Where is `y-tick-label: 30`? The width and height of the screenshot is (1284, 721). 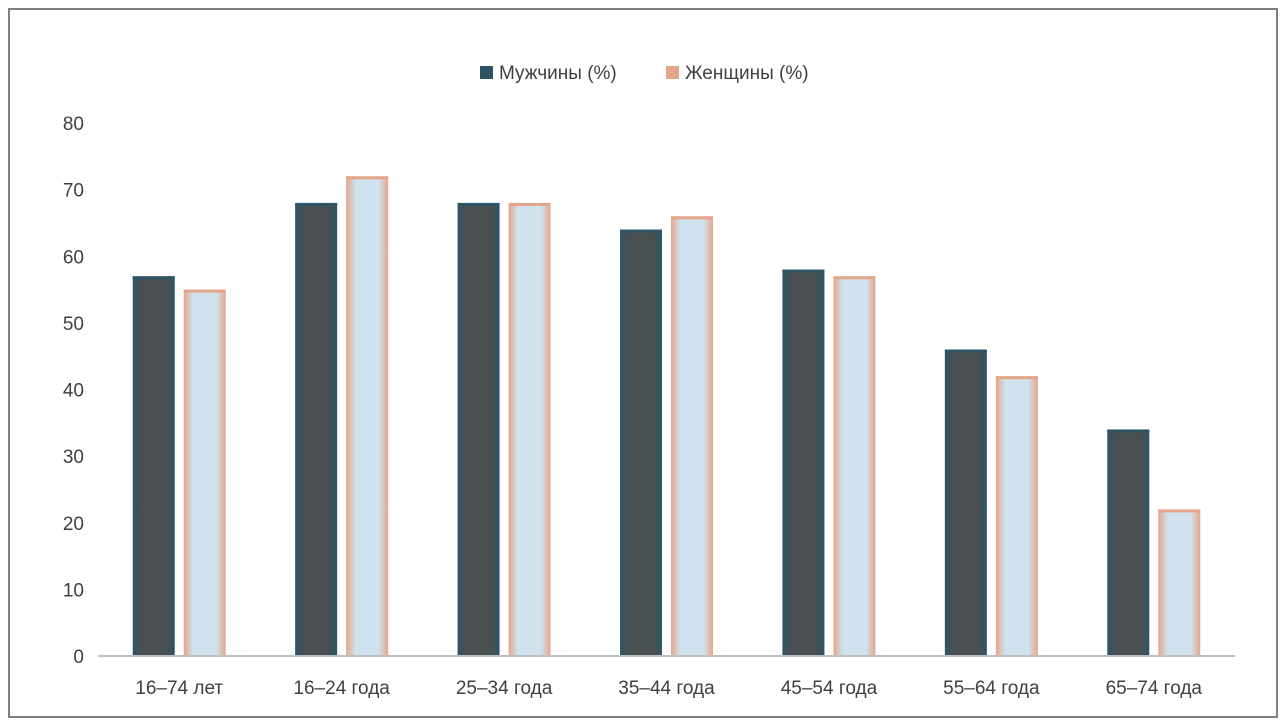
y-tick-label: 30 is located at coordinates (73, 457).